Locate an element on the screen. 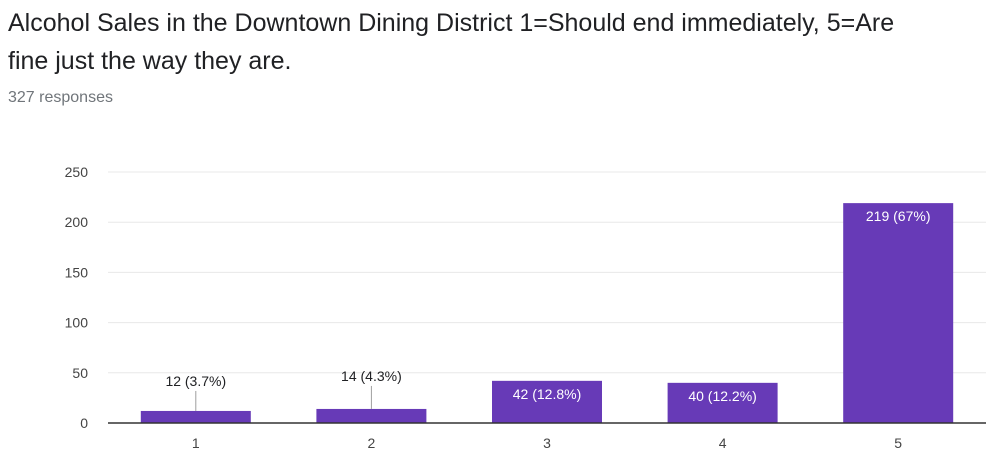 This screenshot has height=462, width=1000. y-tick-label: 200 is located at coordinates (77, 222).